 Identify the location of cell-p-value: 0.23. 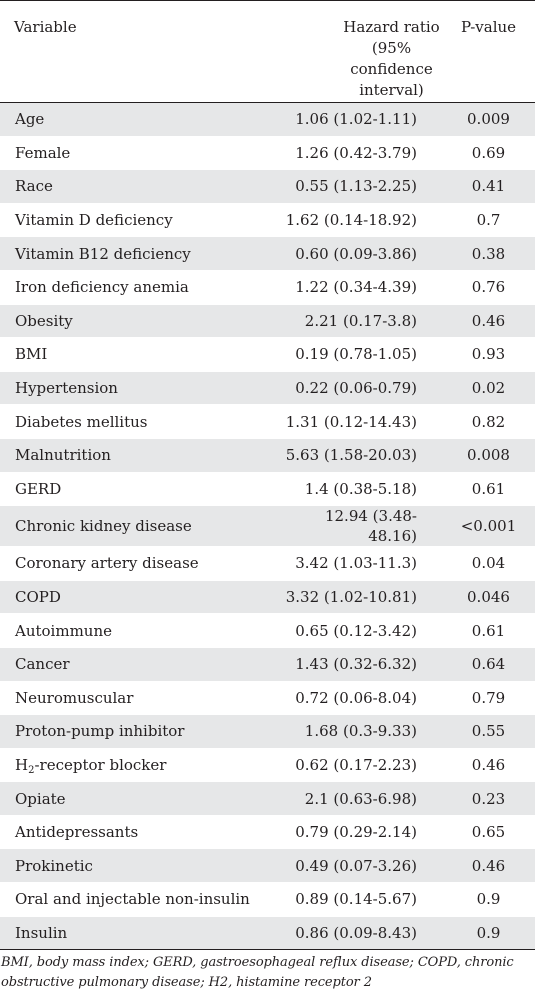
(488, 798).